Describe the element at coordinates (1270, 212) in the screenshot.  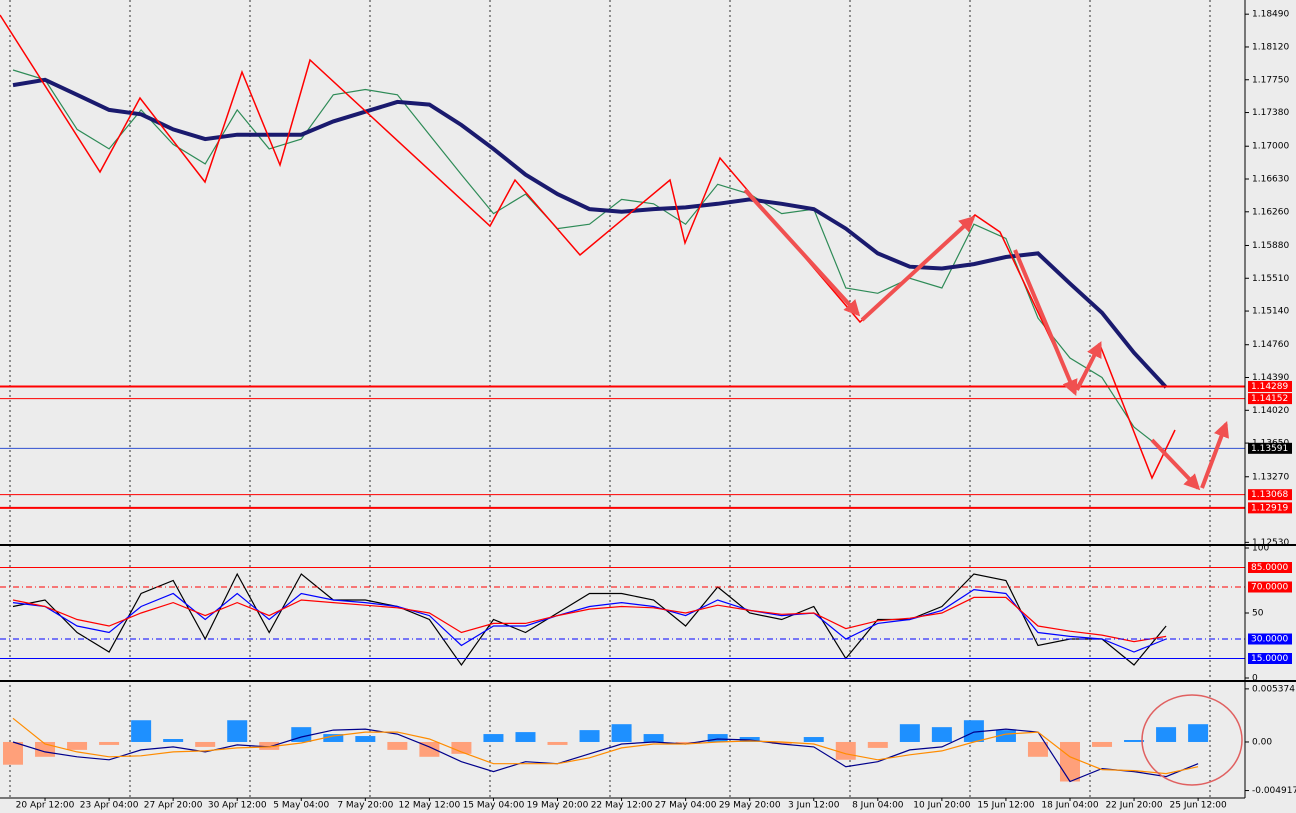
I see `y-tick-label: 1.16260` at that location.